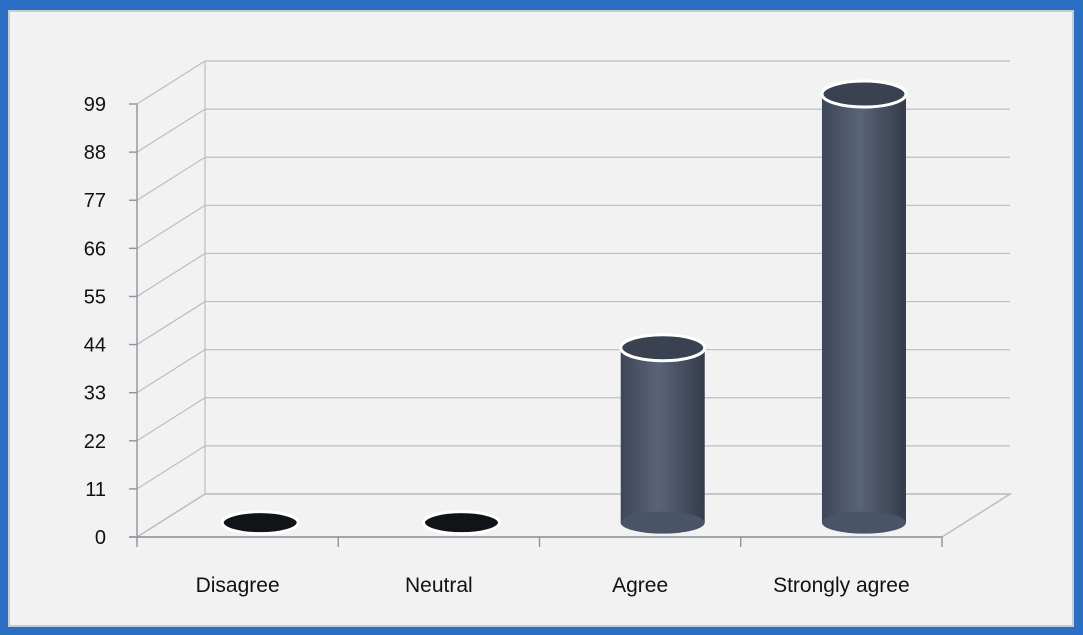 The height and width of the screenshot is (635, 1083). Describe the element at coordinates (95, 442) in the screenshot. I see `y-tick-label: 22` at that location.